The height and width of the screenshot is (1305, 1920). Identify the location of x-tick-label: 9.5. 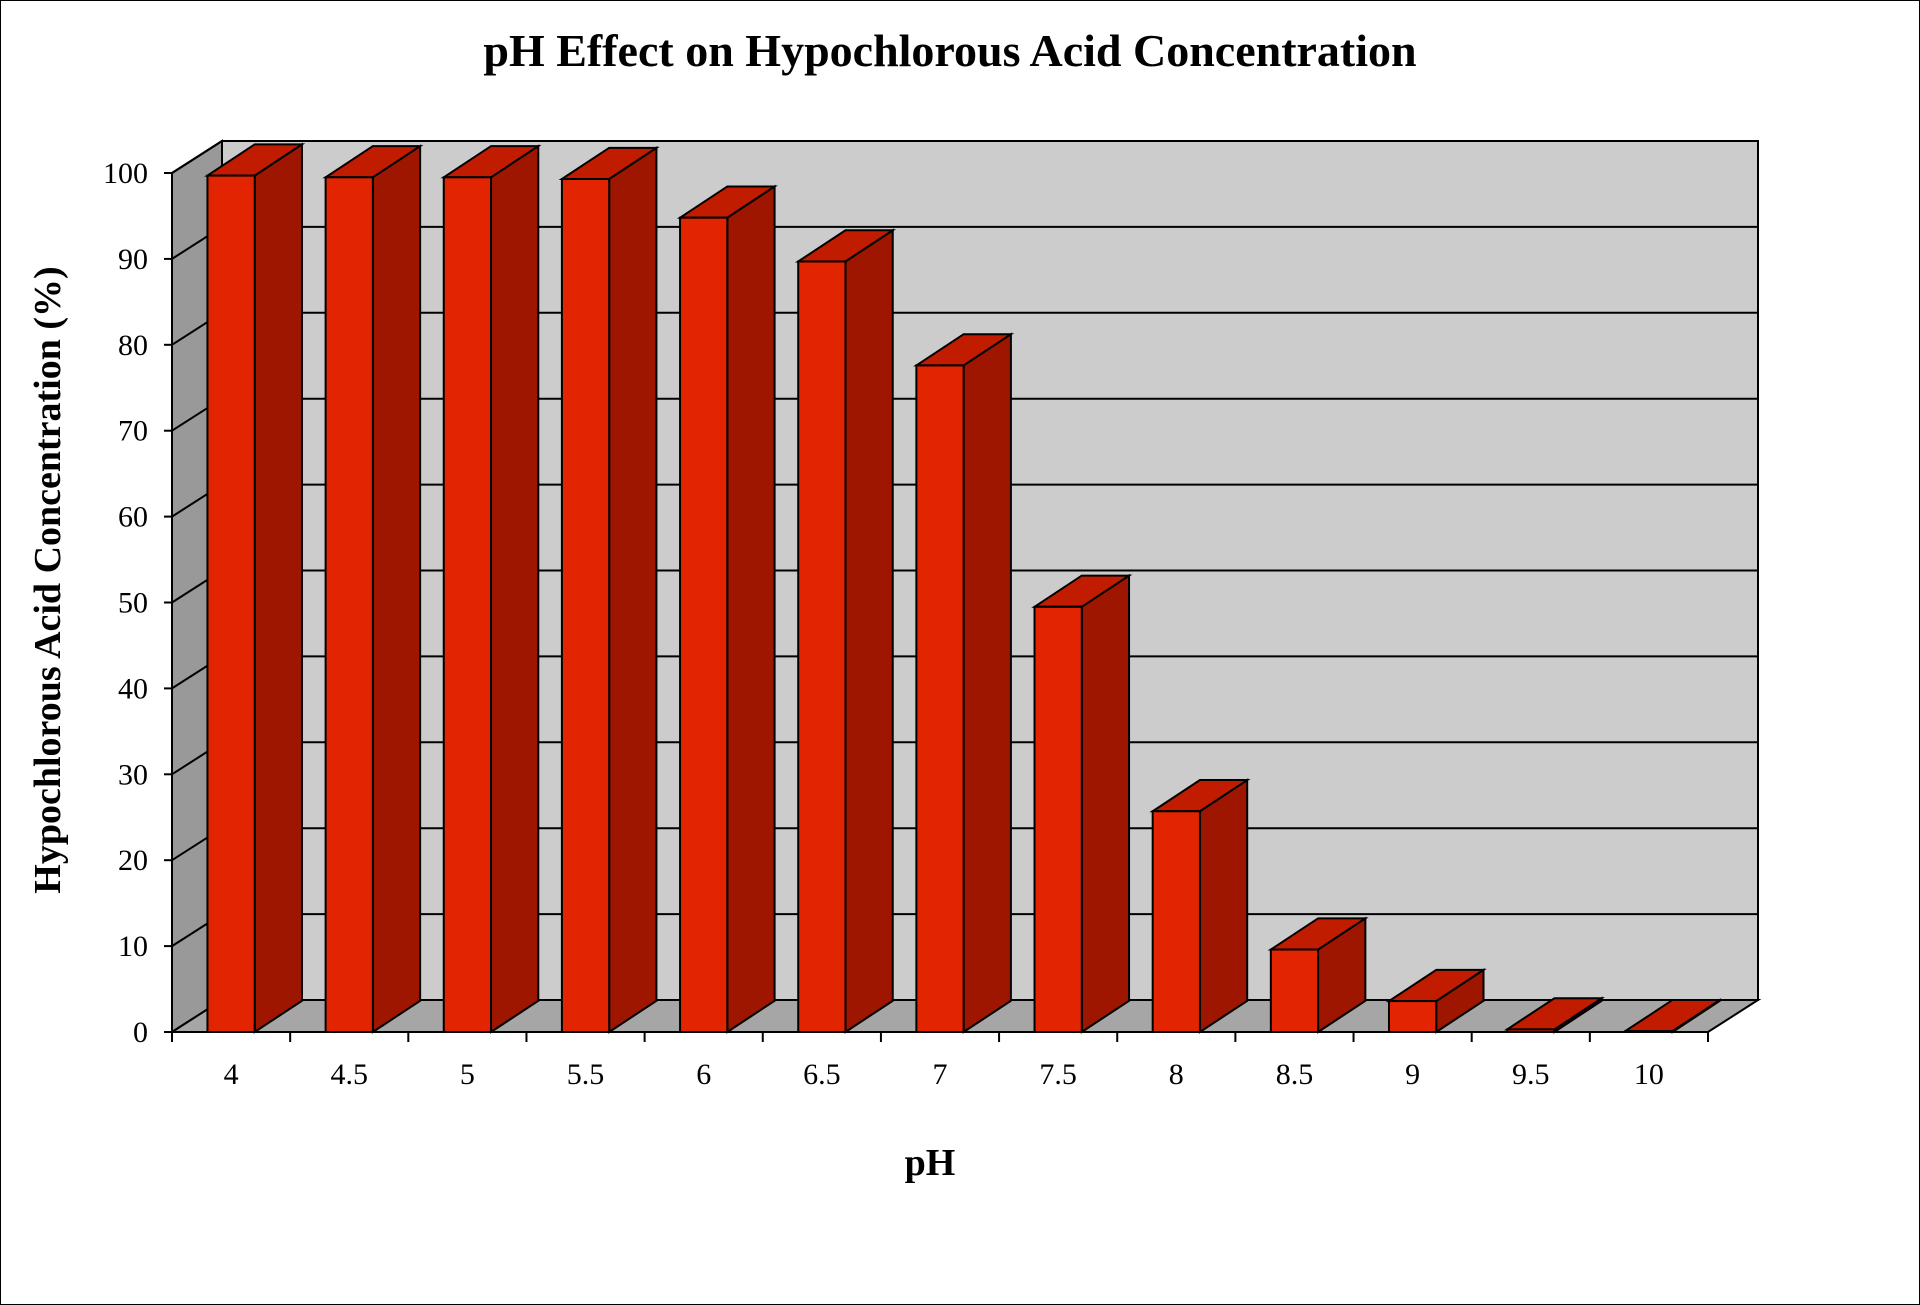
(1531, 1074).